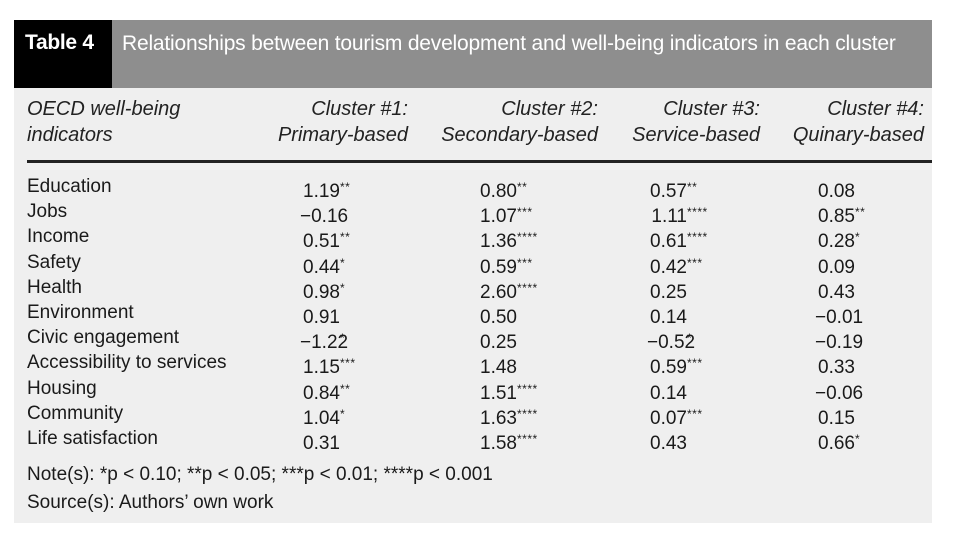 This screenshot has width=961, height=547. I want to click on cell-value: 1.63, so click(498, 418).